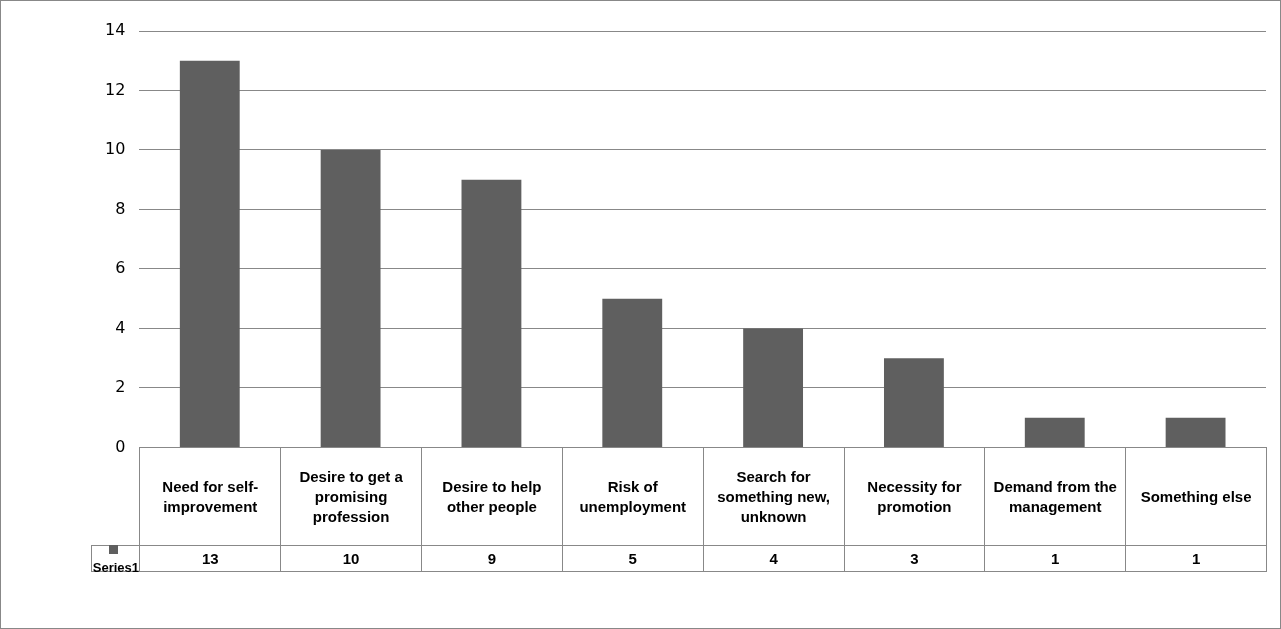 The image size is (1281, 629). What do you see at coordinates (210, 497) in the screenshot?
I see `x-tick-label: Need for self-improvement` at bounding box center [210, 497].